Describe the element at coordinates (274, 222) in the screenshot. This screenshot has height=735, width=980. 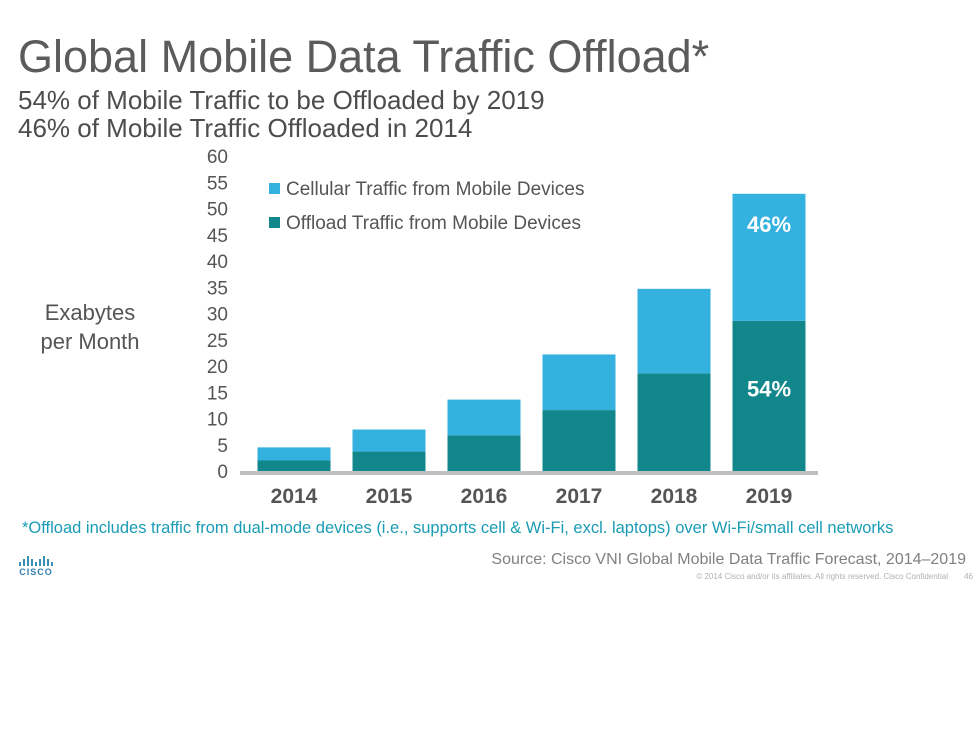
I see `legend-swatch-offload` at that location.